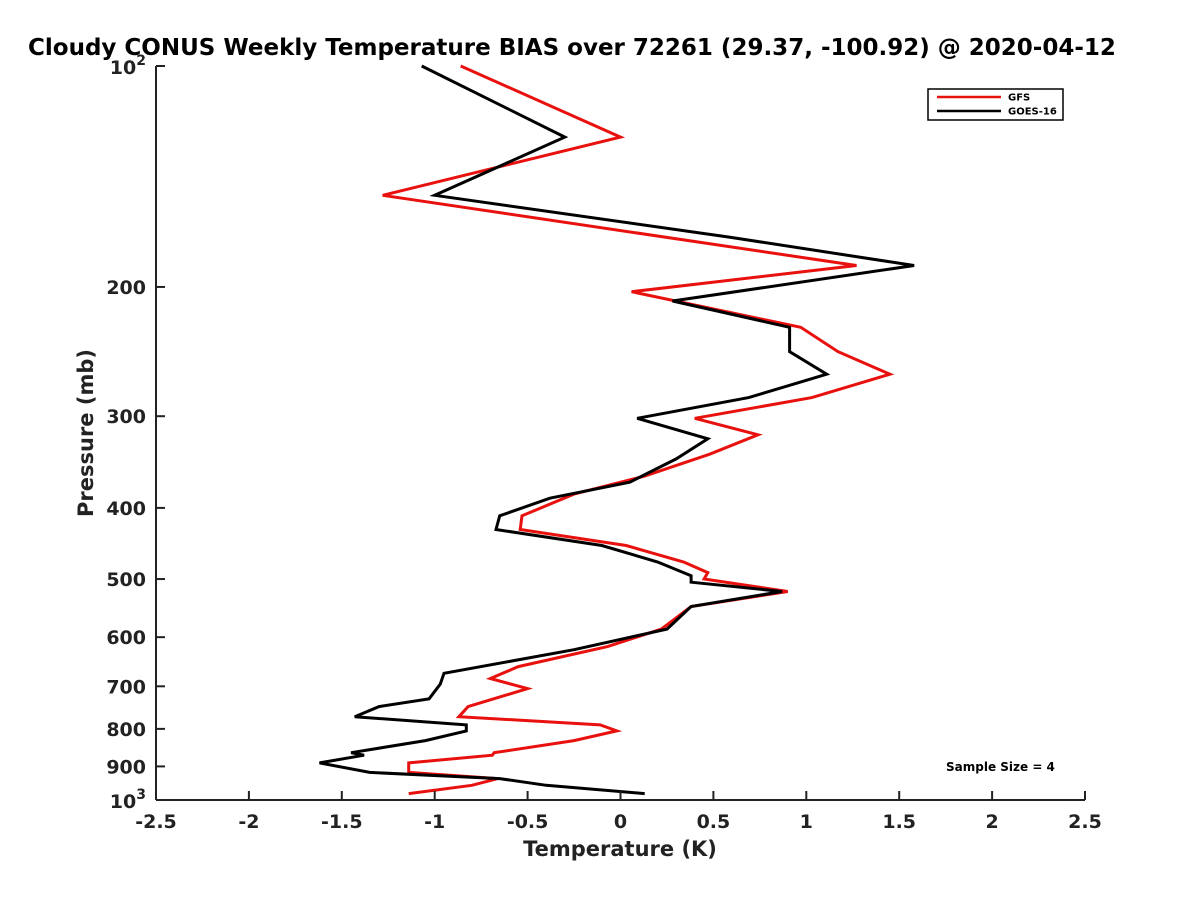  What do you see at coordinates (248, 822) in the screenshot?
I see `x-tick-label: -2` at bounding box center [248, 822].